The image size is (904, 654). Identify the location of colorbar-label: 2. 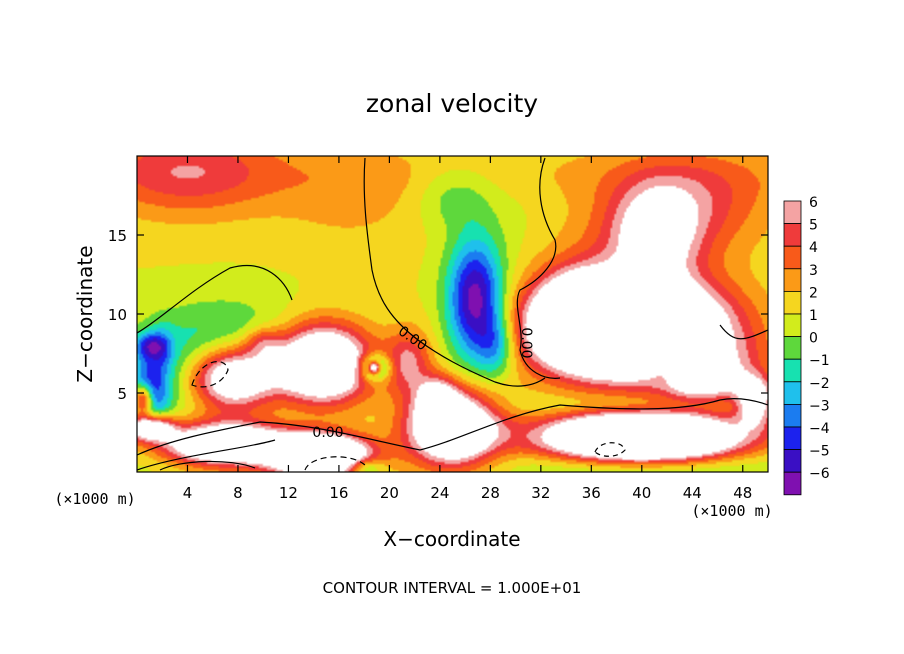
(813, 293).